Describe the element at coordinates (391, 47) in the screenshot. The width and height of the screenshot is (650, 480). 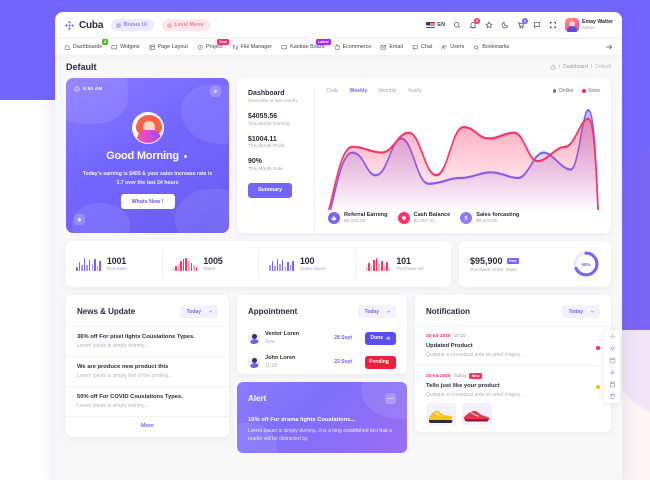
I see `nav-item-email: Email` at that location.